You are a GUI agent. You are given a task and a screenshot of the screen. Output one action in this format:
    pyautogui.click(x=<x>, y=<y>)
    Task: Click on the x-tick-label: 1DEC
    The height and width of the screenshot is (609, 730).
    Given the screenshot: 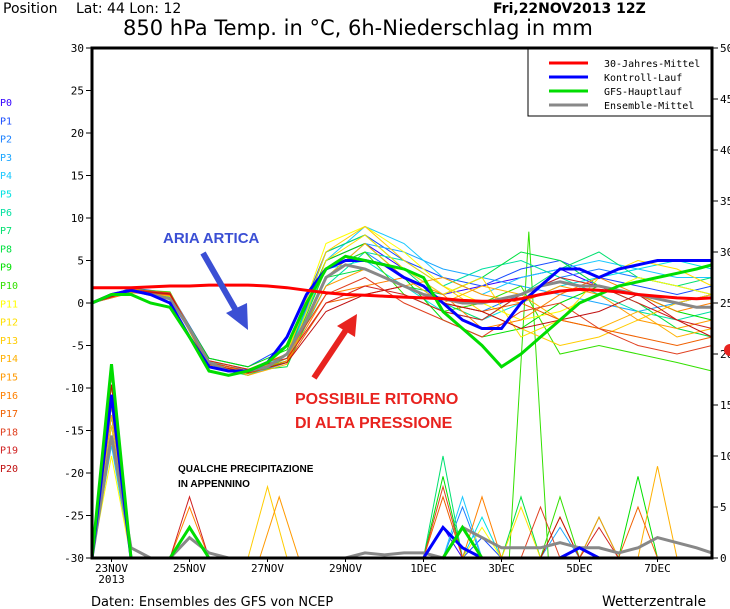 What is the action you would take?
    pyautogui.click(x=423, y=568)
    